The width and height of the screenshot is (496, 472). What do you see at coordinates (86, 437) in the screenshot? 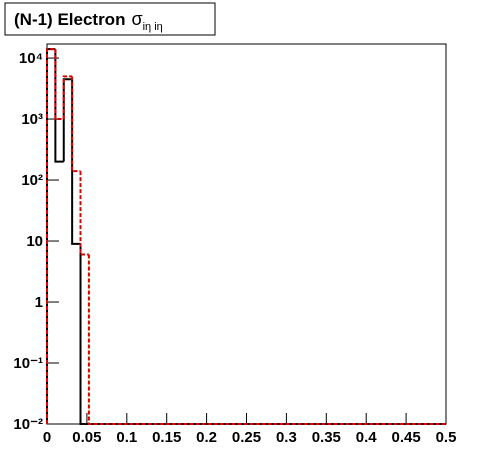
I see `x-tick-label: 0.05` at bounding box center [86, 437].